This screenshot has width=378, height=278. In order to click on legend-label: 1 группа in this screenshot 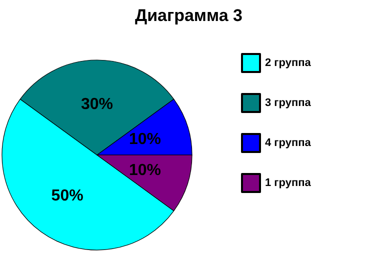, I will do `click(288, 183)`.